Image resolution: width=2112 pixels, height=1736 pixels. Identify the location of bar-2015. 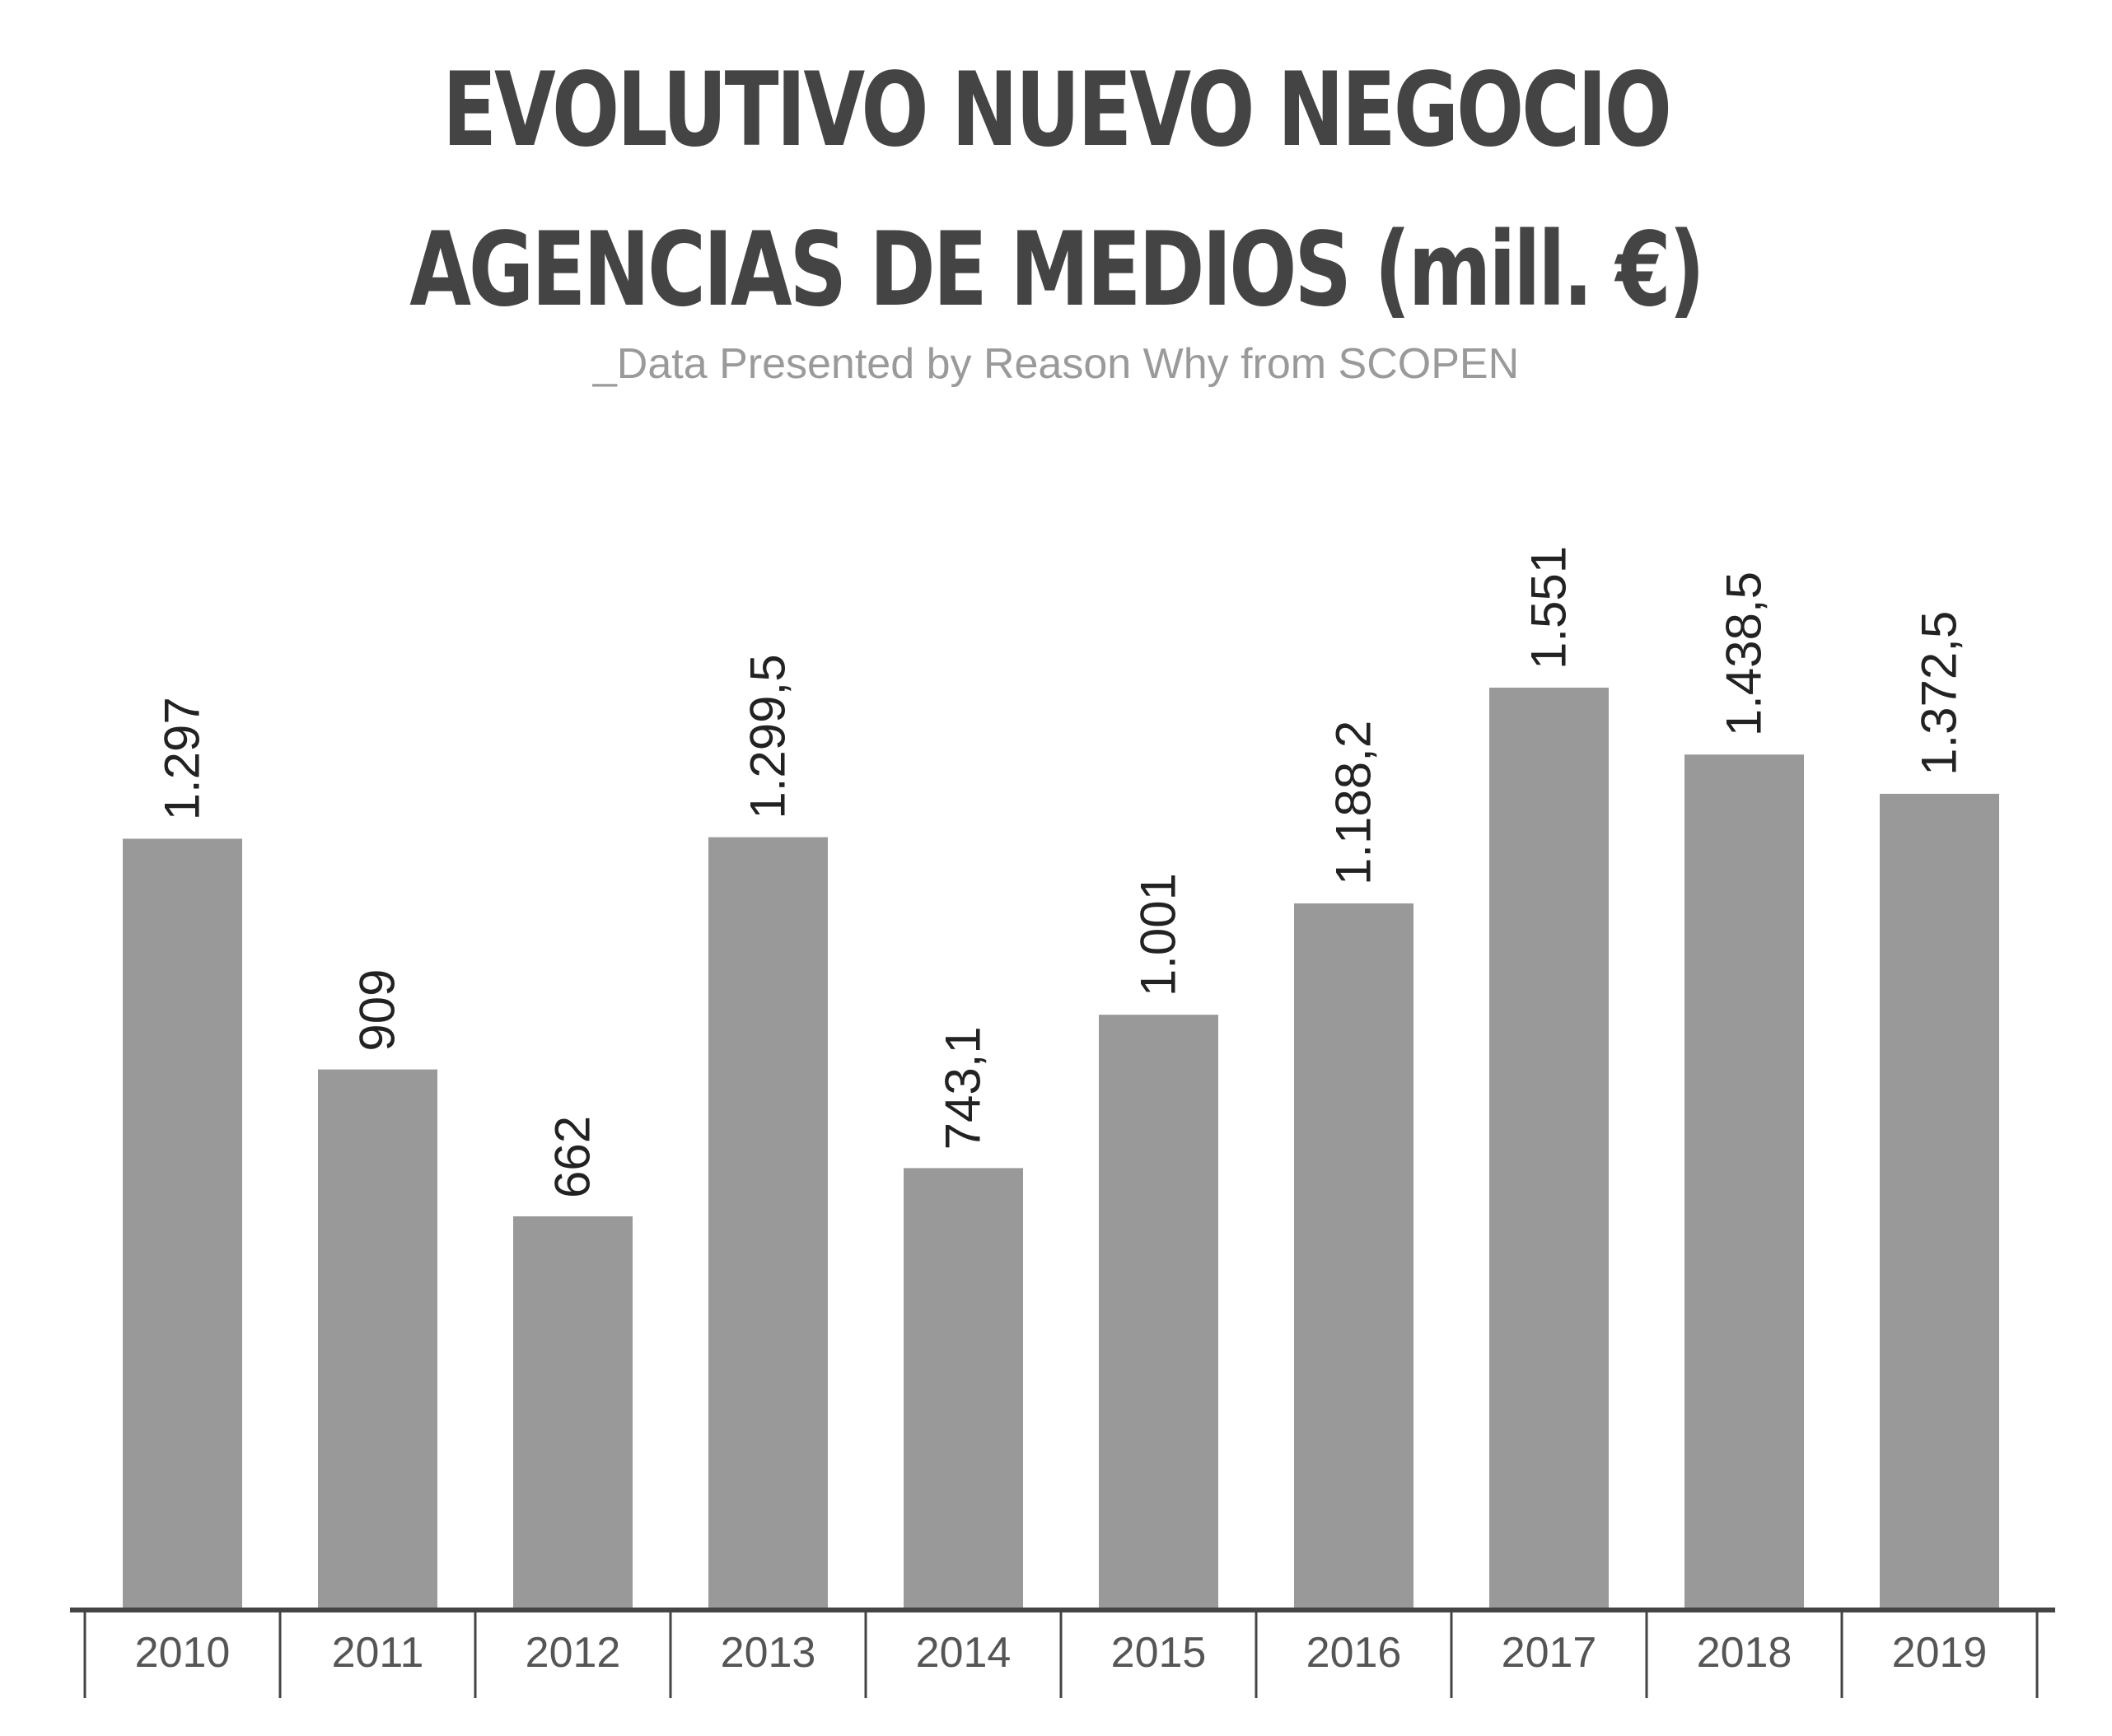
(1159, 1312).